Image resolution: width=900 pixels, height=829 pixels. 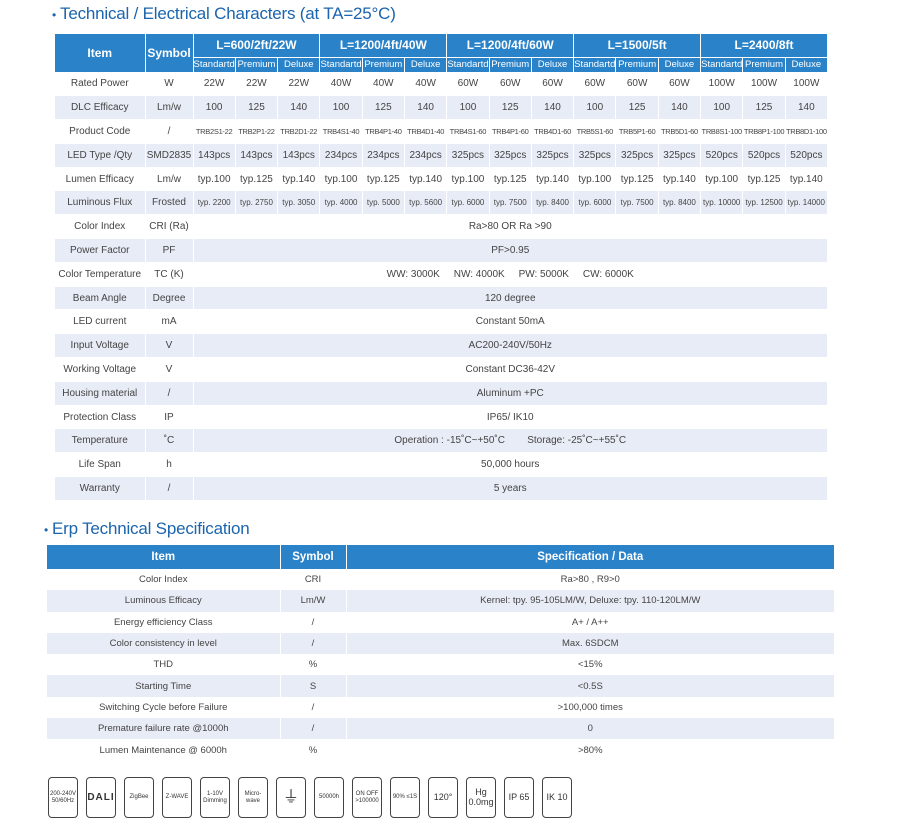 I want to click on row-value: typ. 14000, so click(x=807, y=203).